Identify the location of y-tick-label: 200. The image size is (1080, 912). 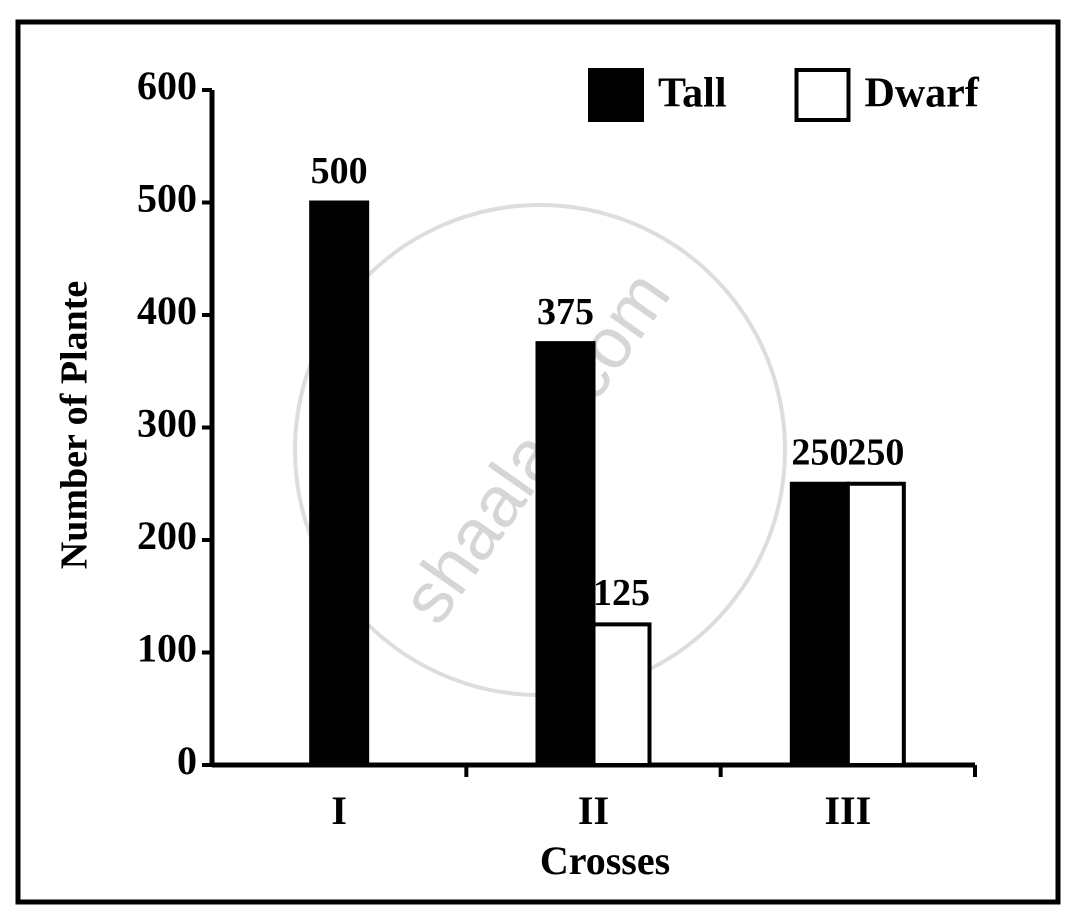
(167, 535).